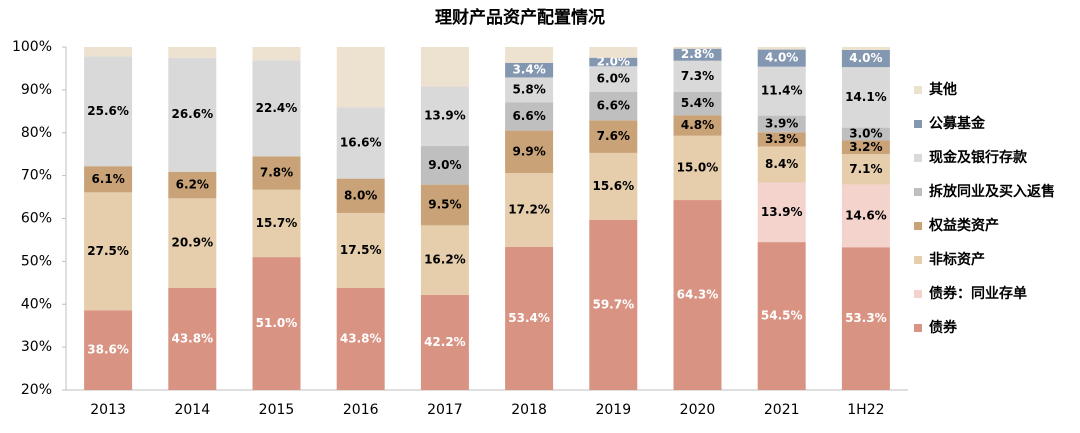 Image resolution: width=1080 pixels, height=433 pixels. Describe the element at coordinates (528, 151) in the screenshot. I see `value-label: 9.9%` at that location.